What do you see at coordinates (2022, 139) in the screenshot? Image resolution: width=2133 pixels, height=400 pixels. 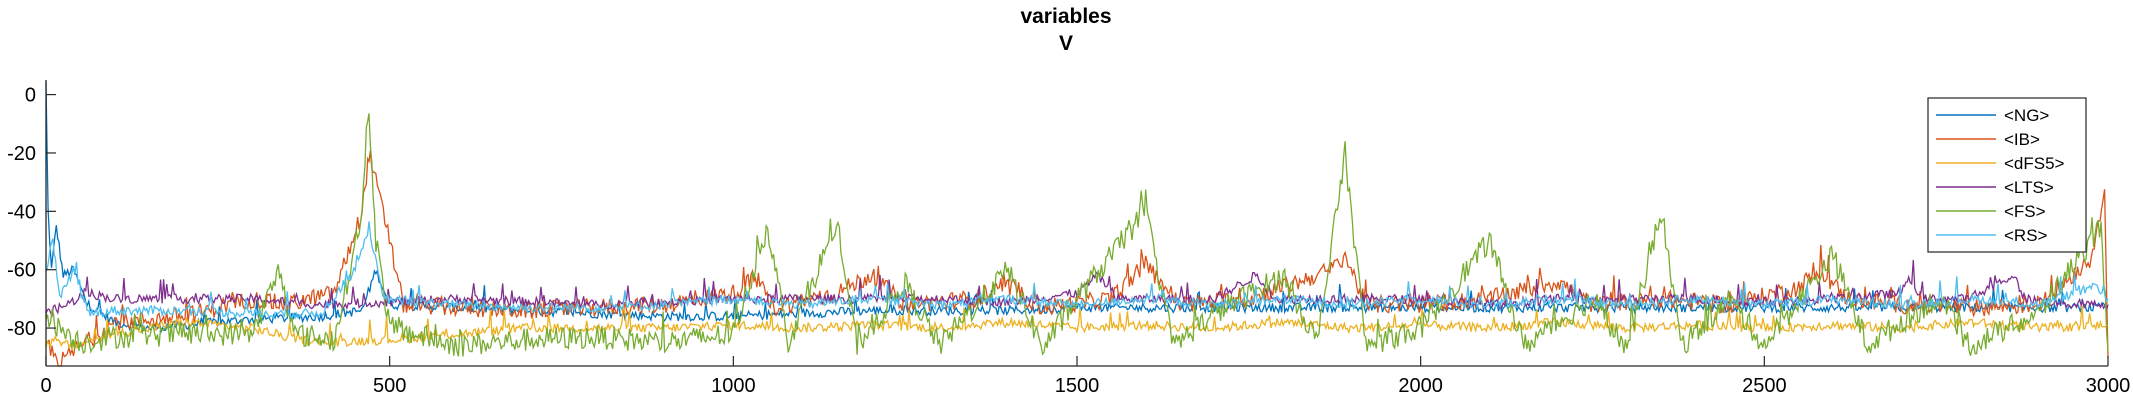 I see `legend-label: <IB>` at bounding box center [2022, 139].